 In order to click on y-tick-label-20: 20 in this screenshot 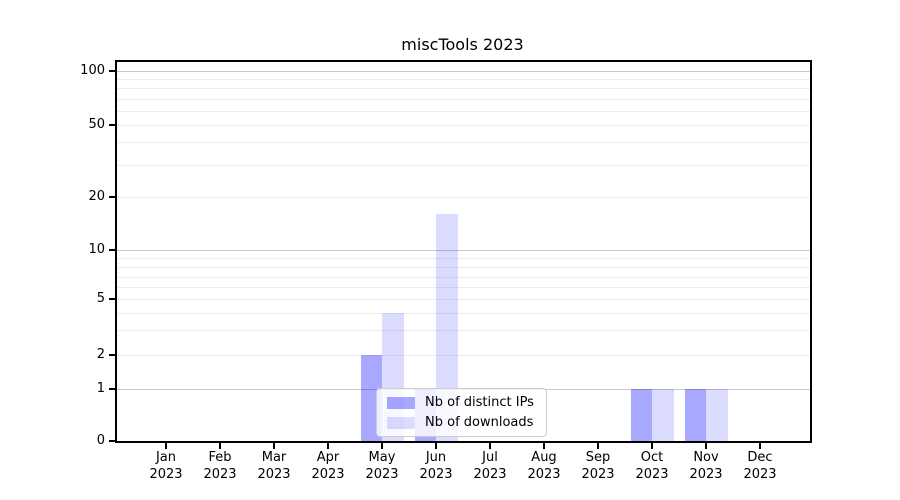, I will do `click(96, 196)`.